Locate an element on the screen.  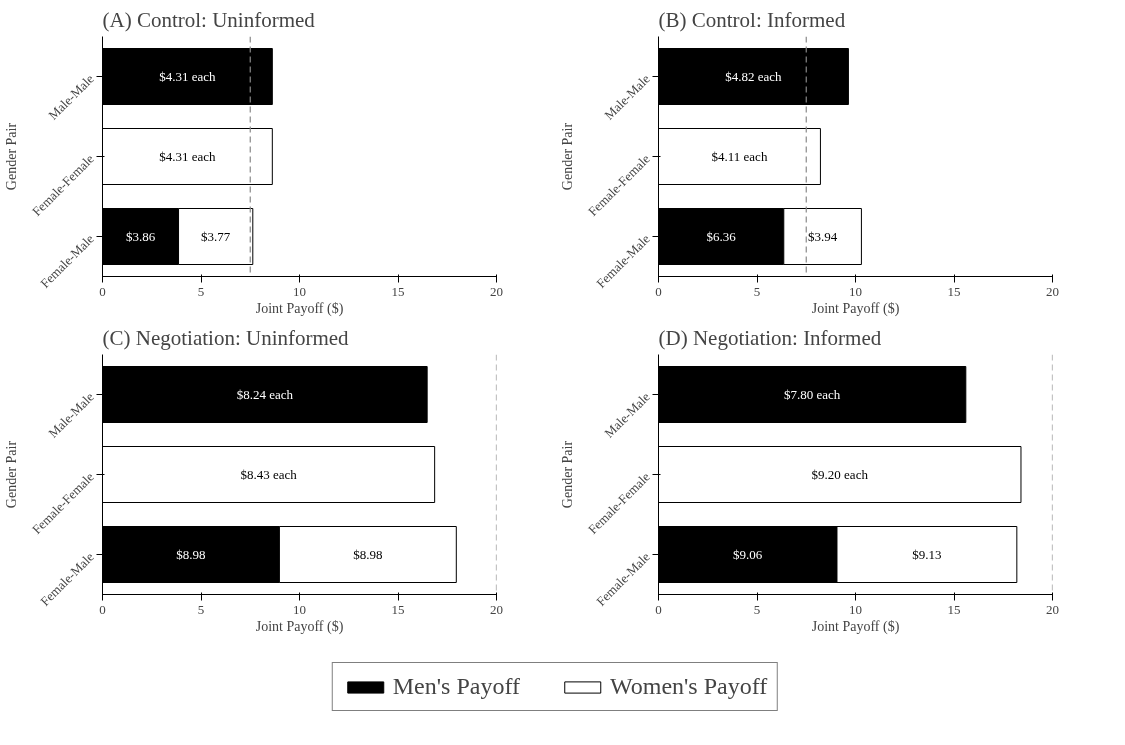
data-label: $9.13 is located at coordinates (927, 554).